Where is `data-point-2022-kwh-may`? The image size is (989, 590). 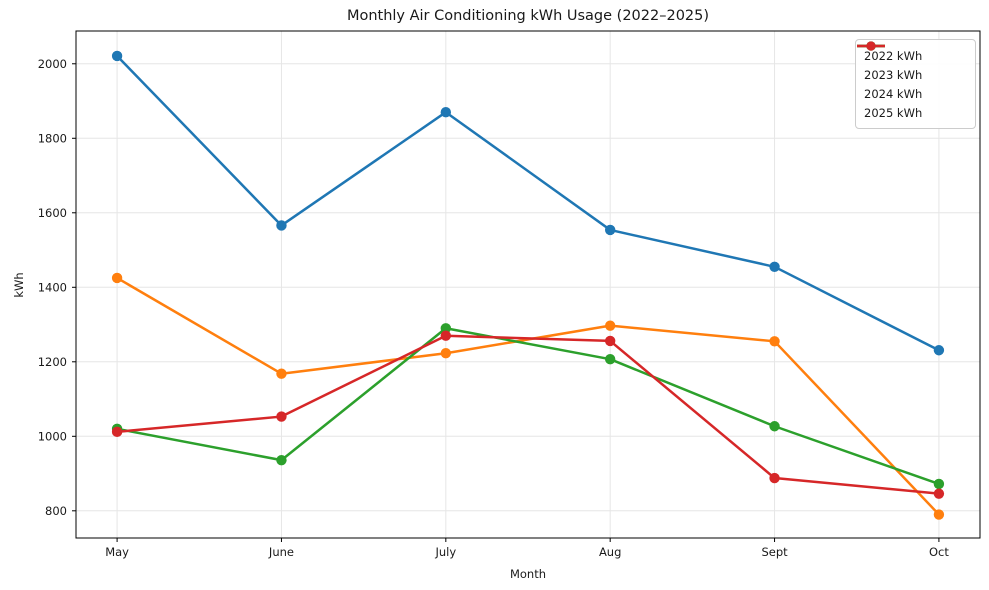
data-point-2022-kwh-may is located at coordinates (117, 56).